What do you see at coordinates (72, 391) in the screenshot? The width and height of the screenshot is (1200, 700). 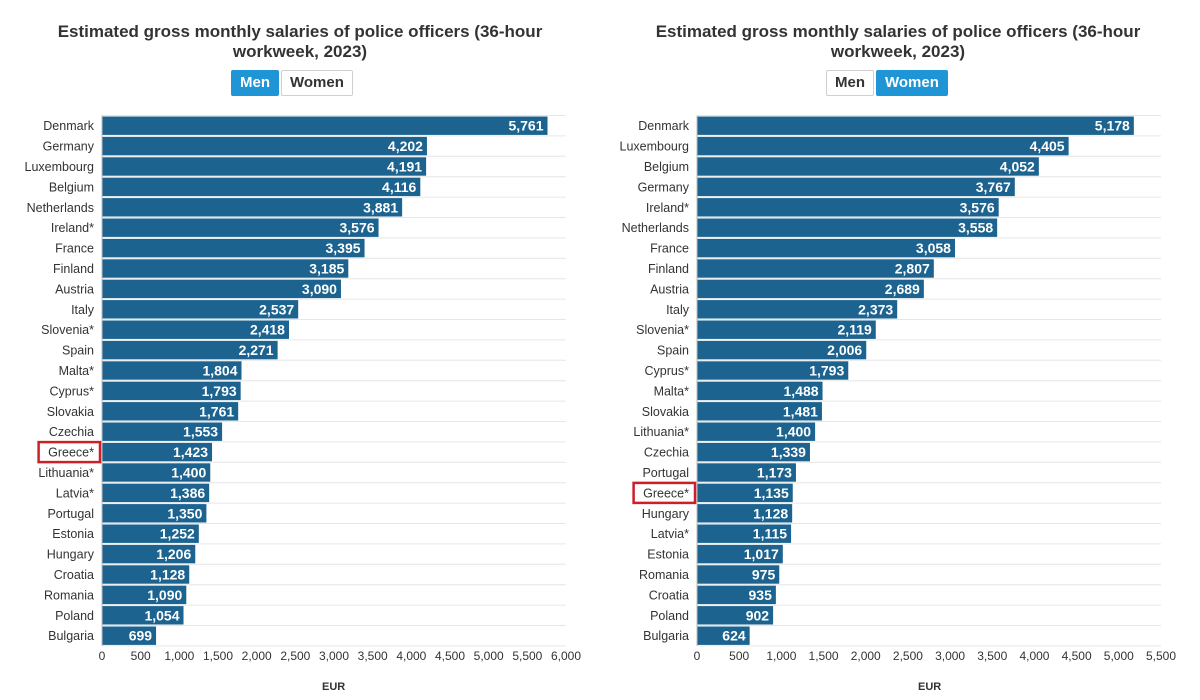 I see `category-label: Cyprus*` at bounding box center [72, 391].